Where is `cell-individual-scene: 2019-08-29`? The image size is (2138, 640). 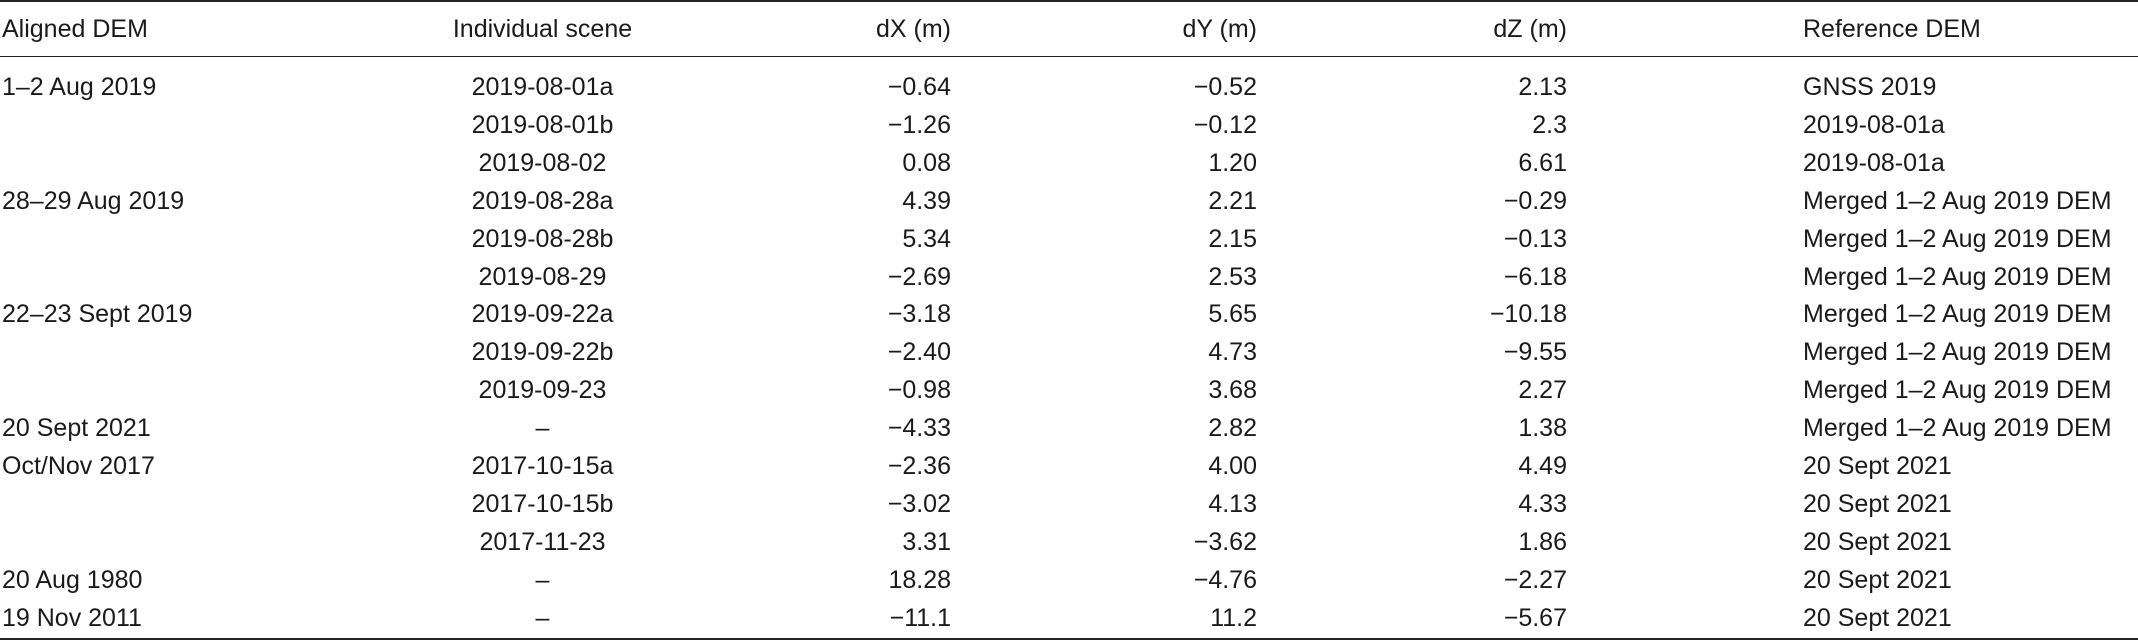 cell-individual-scene: 2019-08-29 is located at coordinates (542, 276).